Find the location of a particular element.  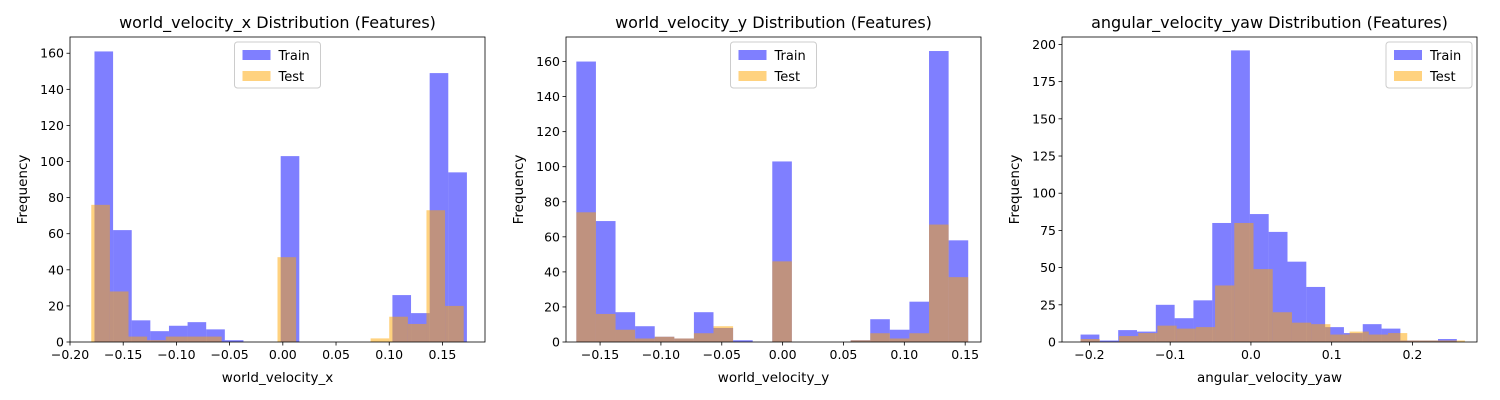

y-tick-label: 50 is located at coordinates (1048, 267).